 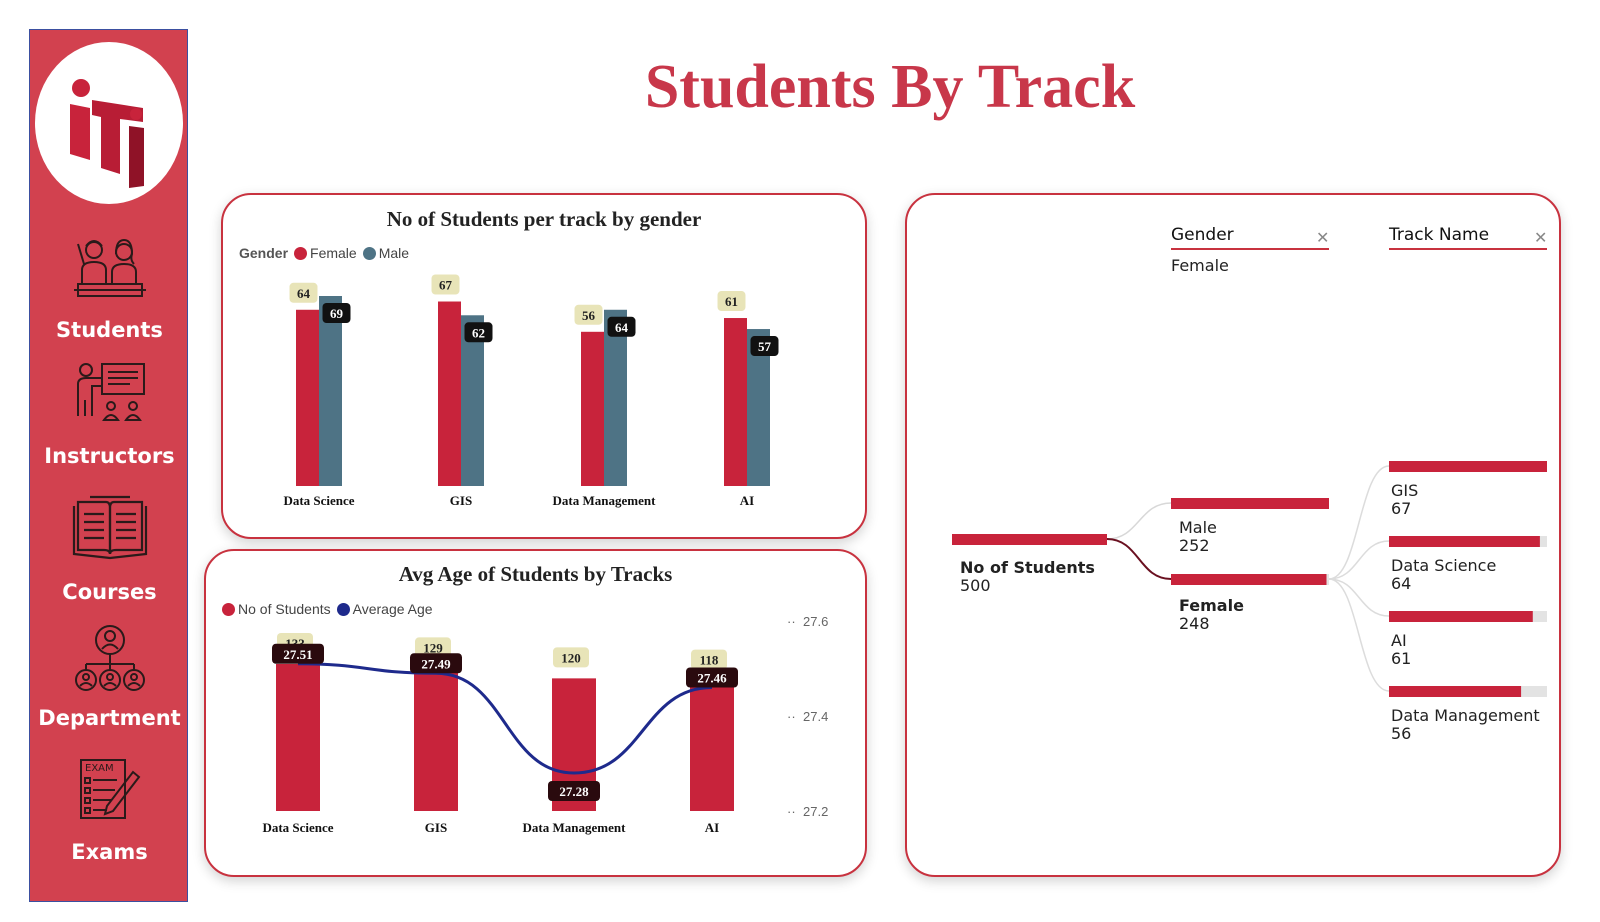 What do you see at coordinates (890, 87) in the screenshot?
I see `page-title: Students By Track` at bounding box center [890, 87].